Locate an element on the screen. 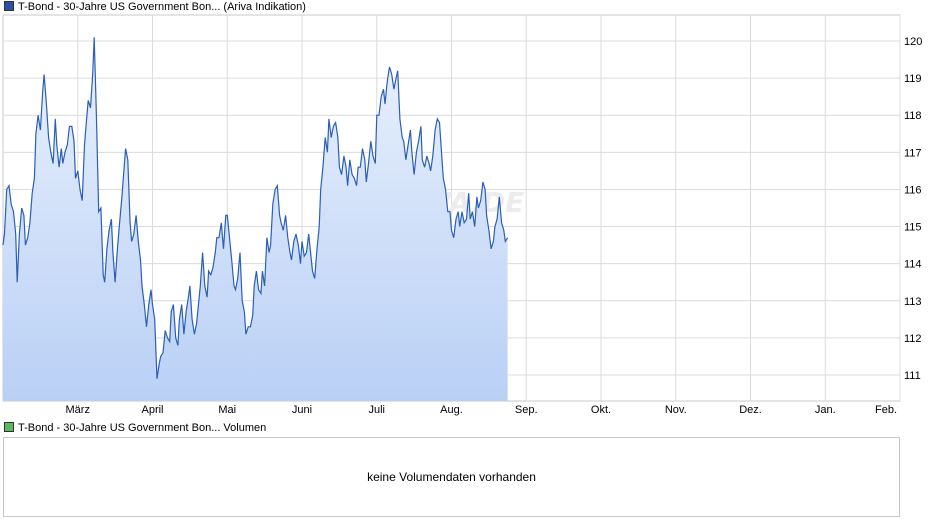  x-tick-label: Jan. is located at coordinates (825, 410).